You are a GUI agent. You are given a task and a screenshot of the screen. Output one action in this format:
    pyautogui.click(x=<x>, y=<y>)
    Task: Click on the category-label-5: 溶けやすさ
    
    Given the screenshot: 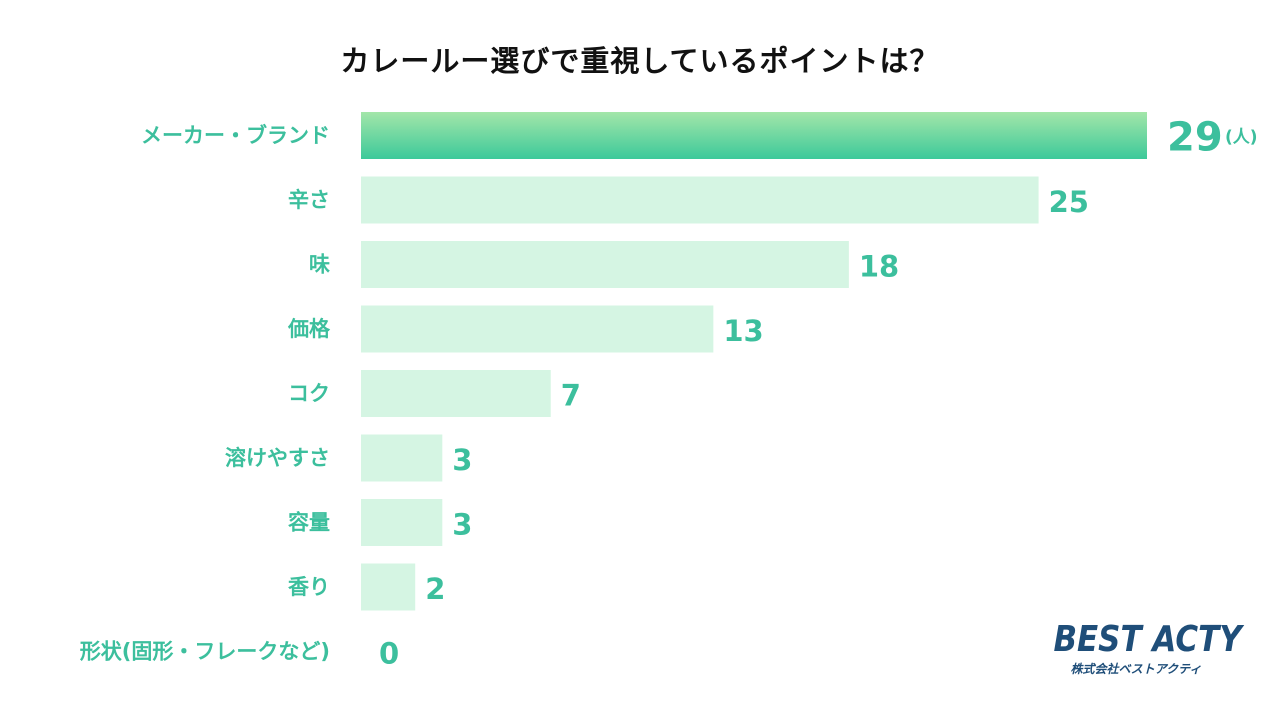 What is the action you would take?
    pyautogui.click(x=277, y=458)
    